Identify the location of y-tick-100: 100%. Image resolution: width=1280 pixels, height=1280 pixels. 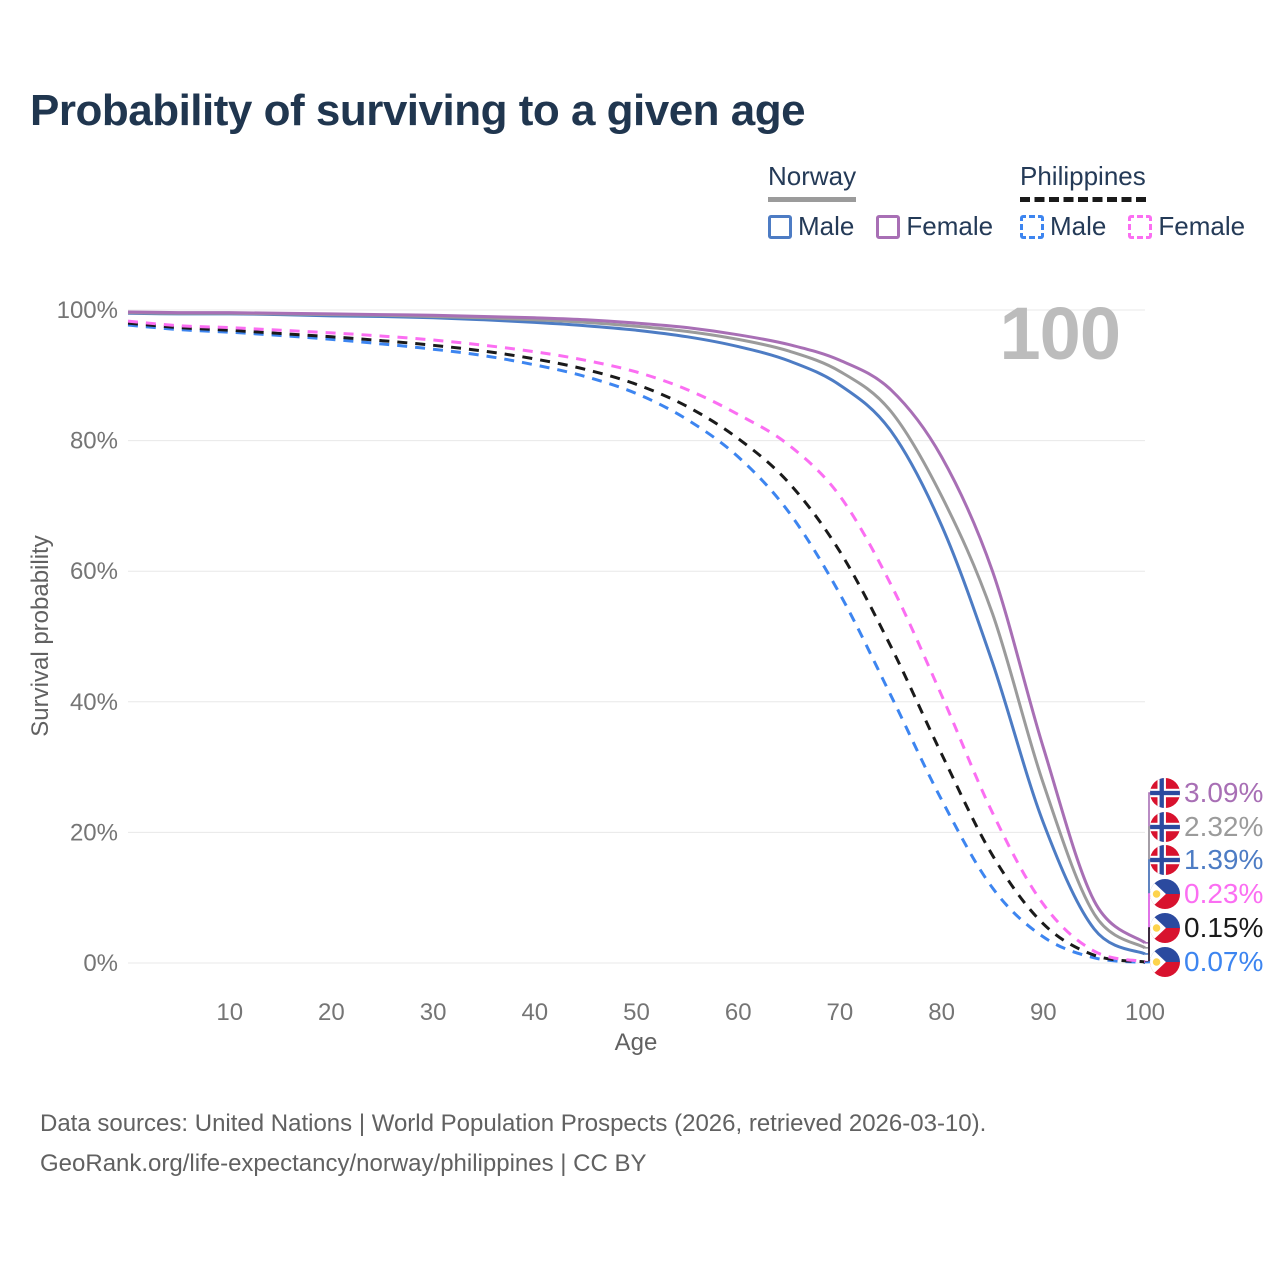
(87, 310).